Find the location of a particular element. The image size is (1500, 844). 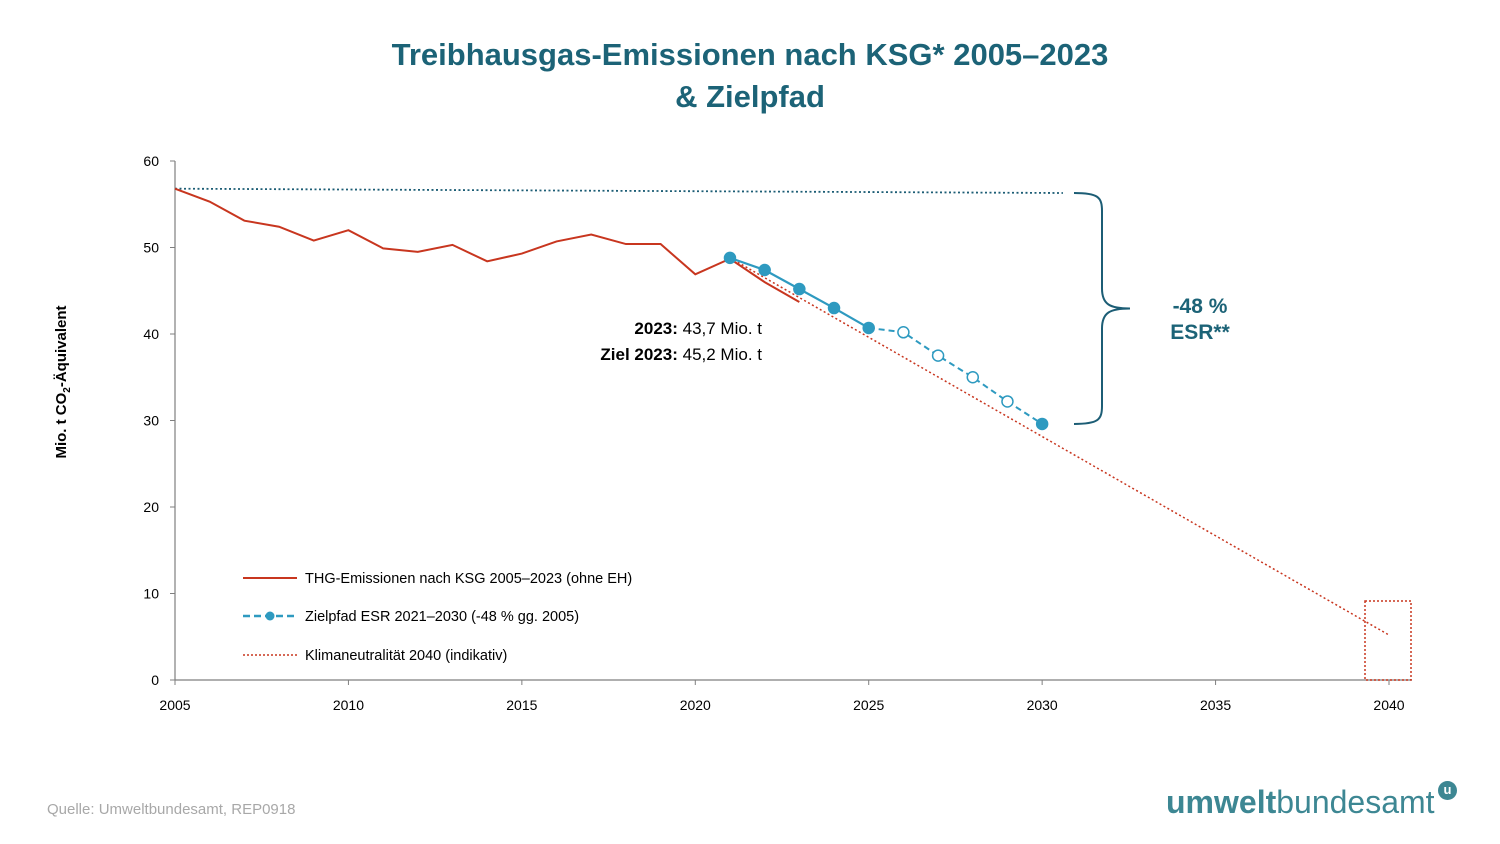

y-tick-label: 40 is located at coordinates (151, 334).